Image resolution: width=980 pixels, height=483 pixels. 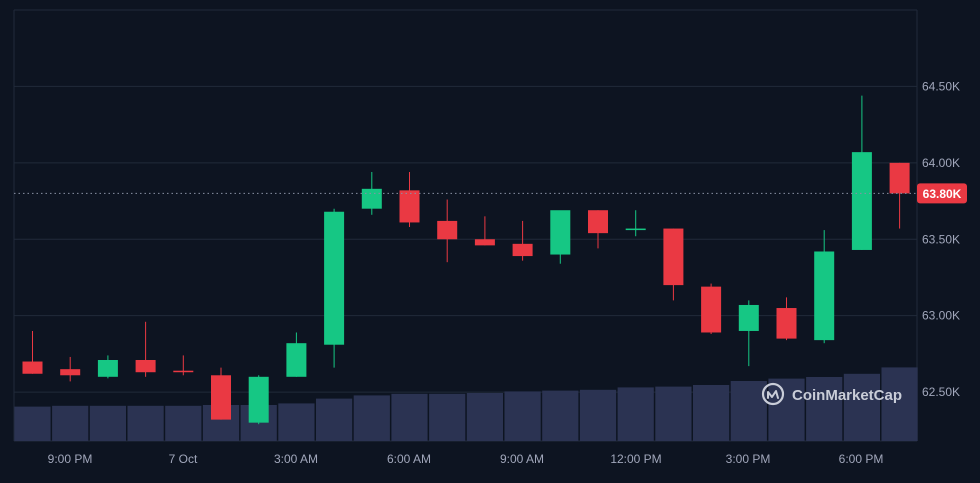 What do you see at coordinates (941, 163) in the screenshot?
I see `y-tick-label: 64.00K` at bounding box center [941, 163].